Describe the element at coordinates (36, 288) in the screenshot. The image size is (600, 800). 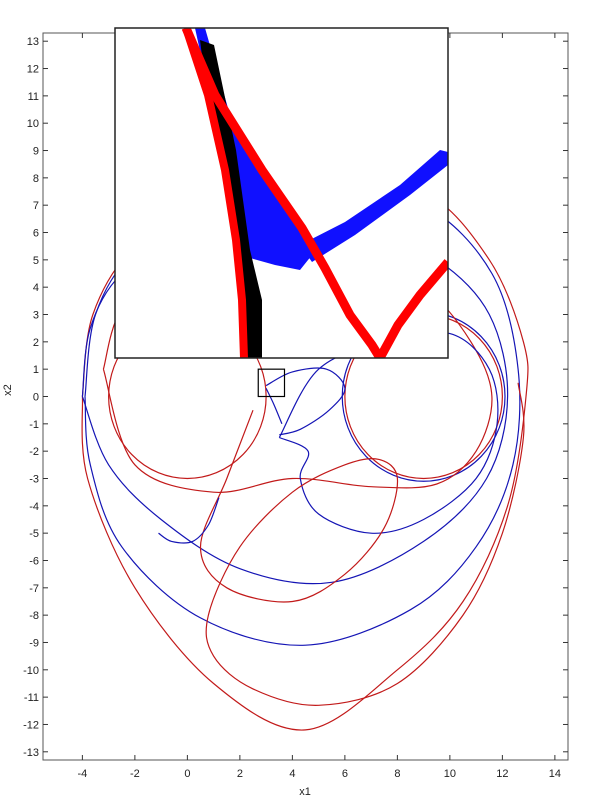
I see `y-tick-label: 4` at that location.